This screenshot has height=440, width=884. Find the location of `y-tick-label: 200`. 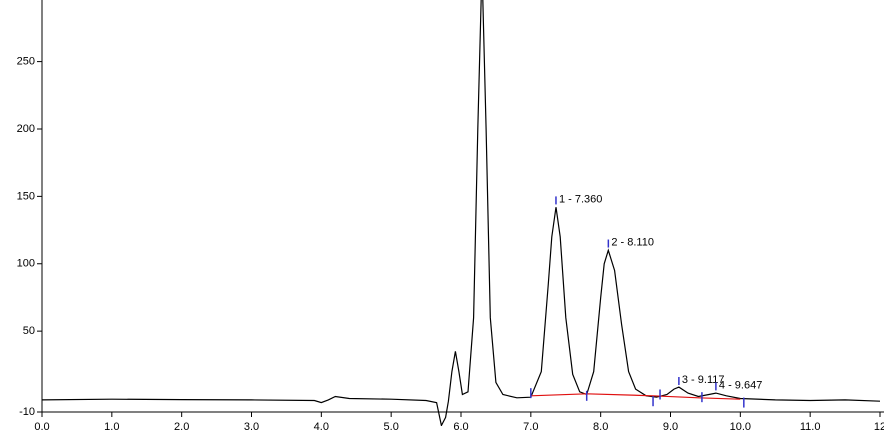

y-tick-label: 200 is located at coordinates (26, 129).